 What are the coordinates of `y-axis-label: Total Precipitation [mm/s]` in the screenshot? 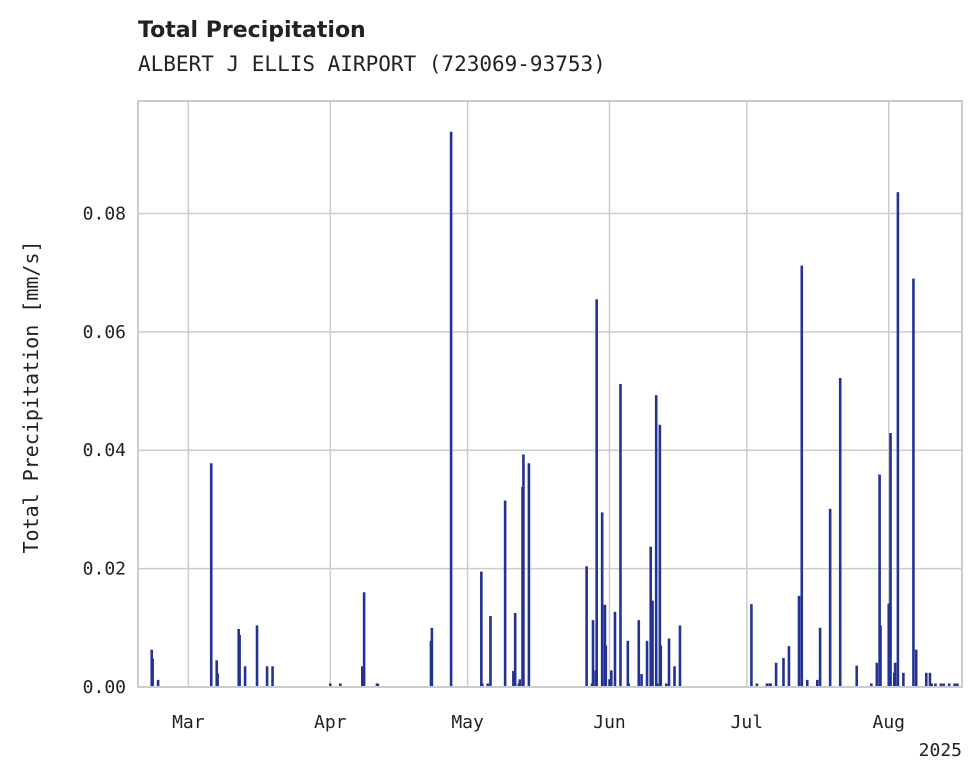 It's located at (31, 396).